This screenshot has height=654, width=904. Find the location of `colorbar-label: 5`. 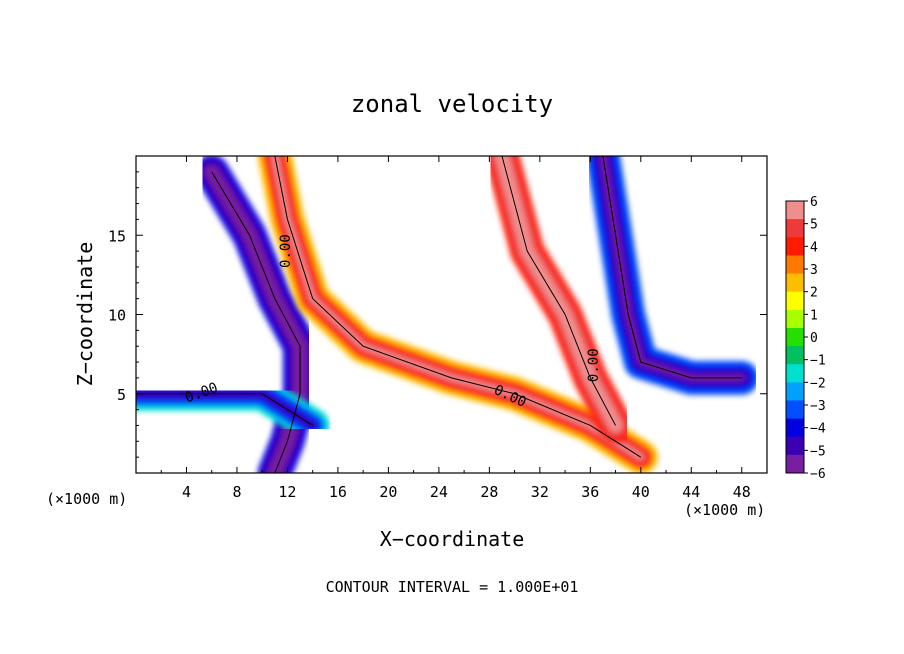

colorbar-label: 5 is located at coordinates (814, 225).